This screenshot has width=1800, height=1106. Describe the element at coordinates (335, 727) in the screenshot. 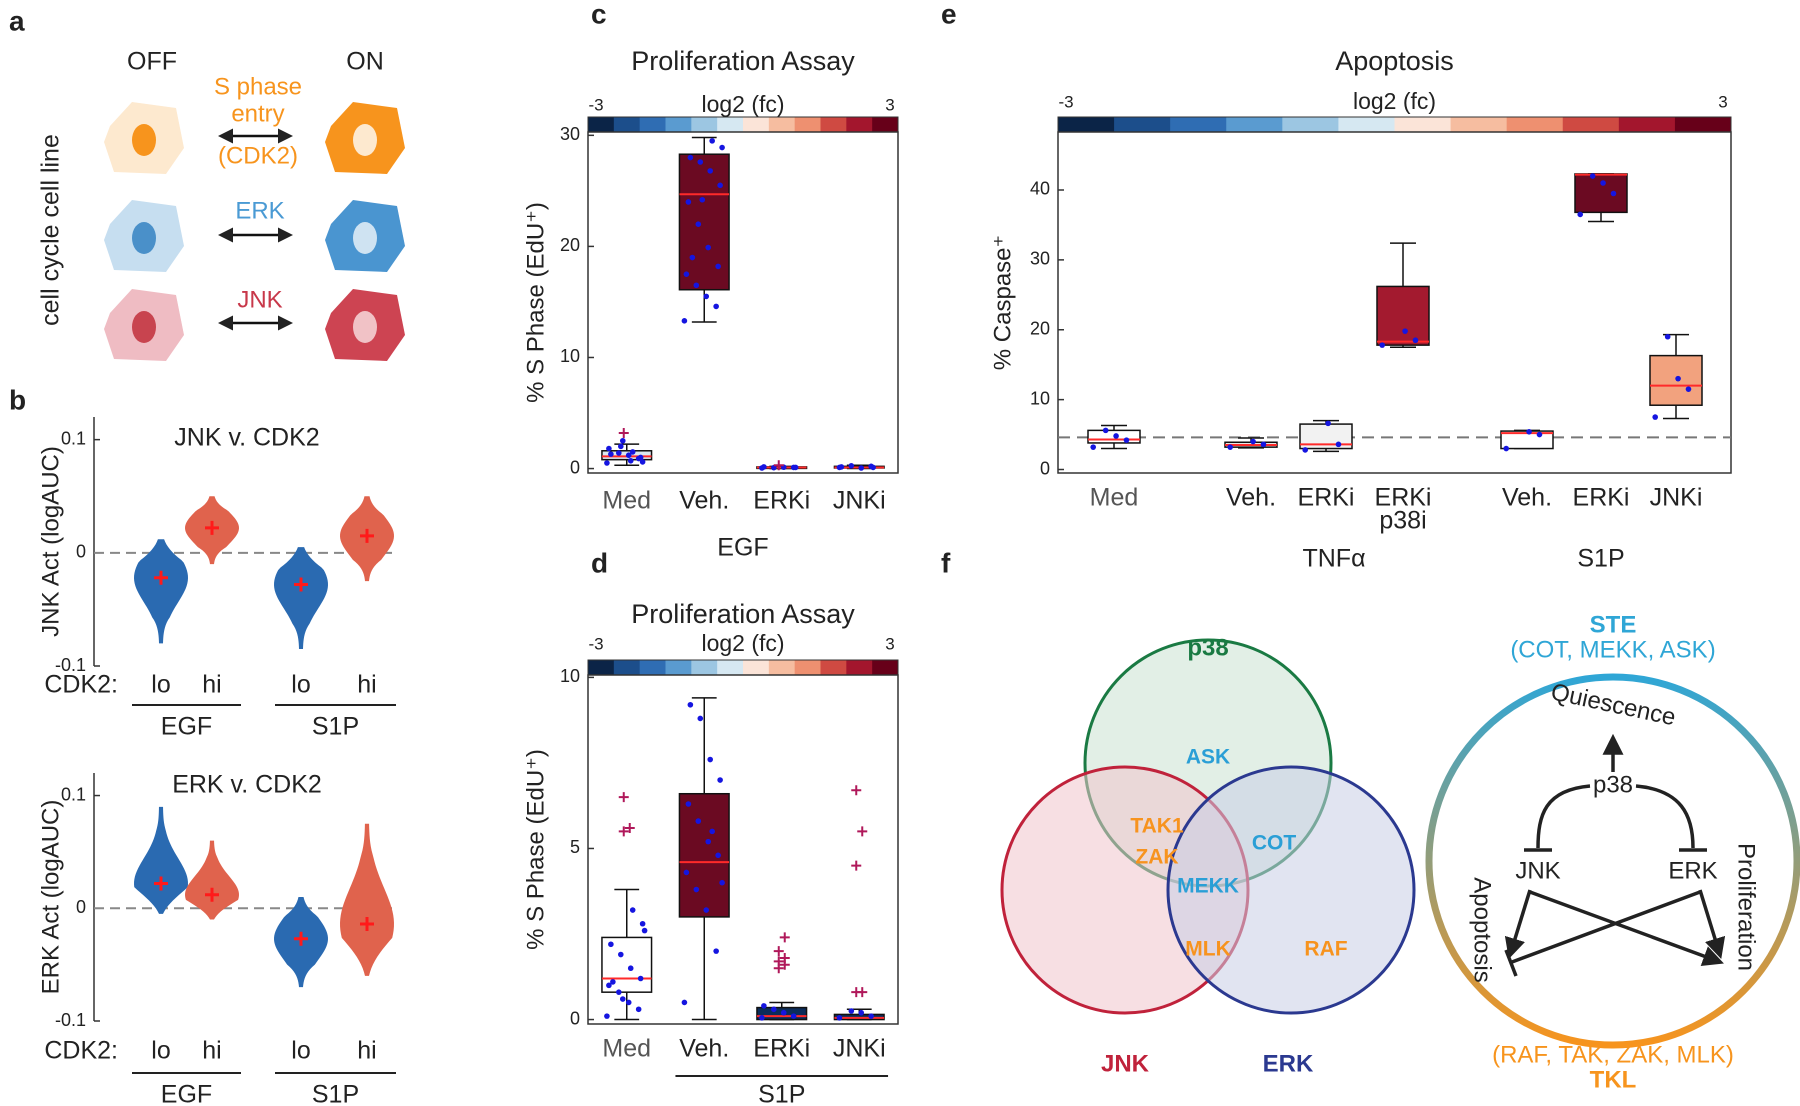

I see `group-label: S1P` at that location.